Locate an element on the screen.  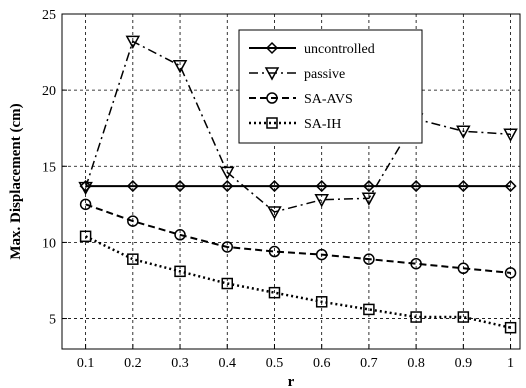
series-line-sa-avs is located at coordinates (298, 238).